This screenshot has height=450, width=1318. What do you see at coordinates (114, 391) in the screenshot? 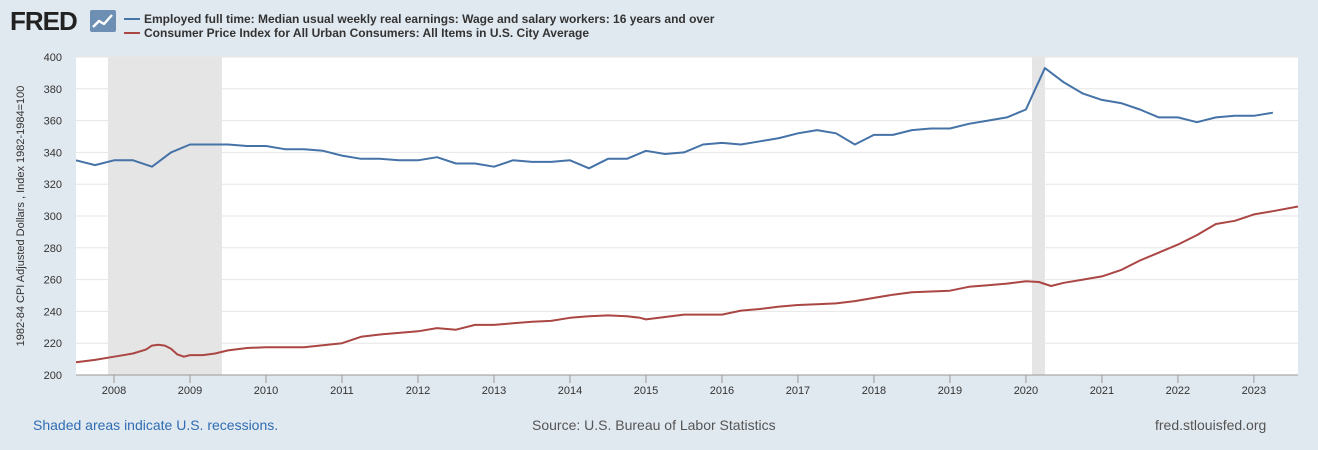
I see `x-tick-label: 2008` at bounding box center [114, 391].